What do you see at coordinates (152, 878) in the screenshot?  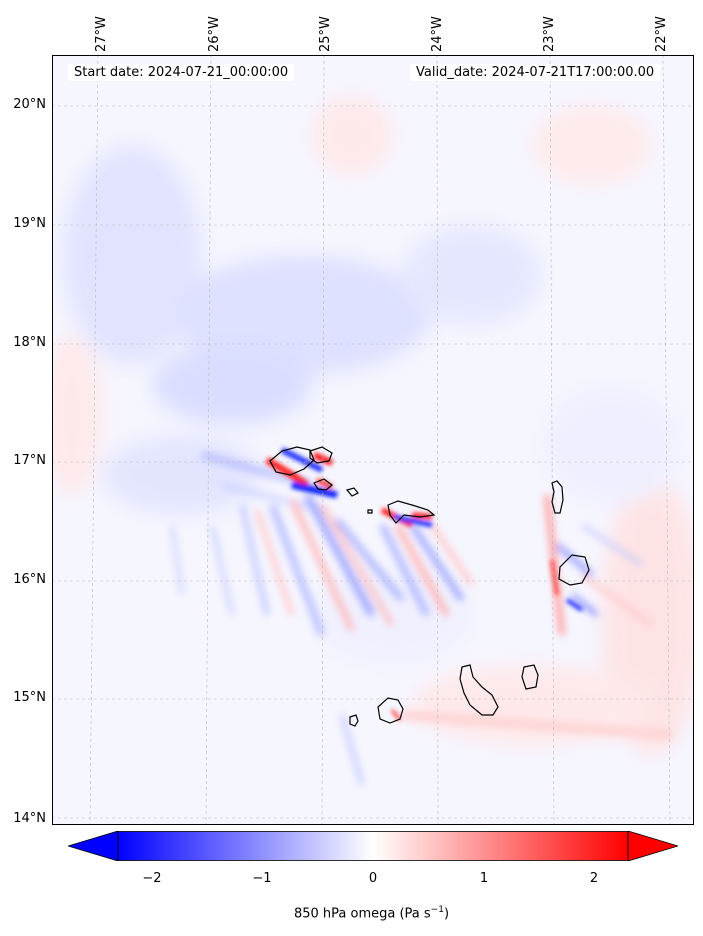 I see `colorbar-tick-neg2: −2` at bounding box center [152, 878].